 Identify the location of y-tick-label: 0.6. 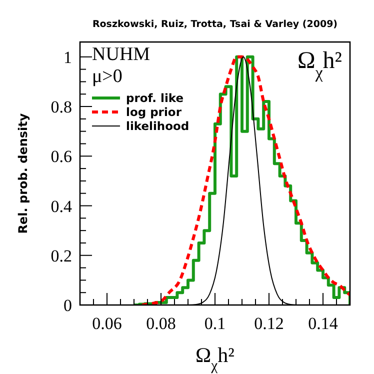
(61, 156).